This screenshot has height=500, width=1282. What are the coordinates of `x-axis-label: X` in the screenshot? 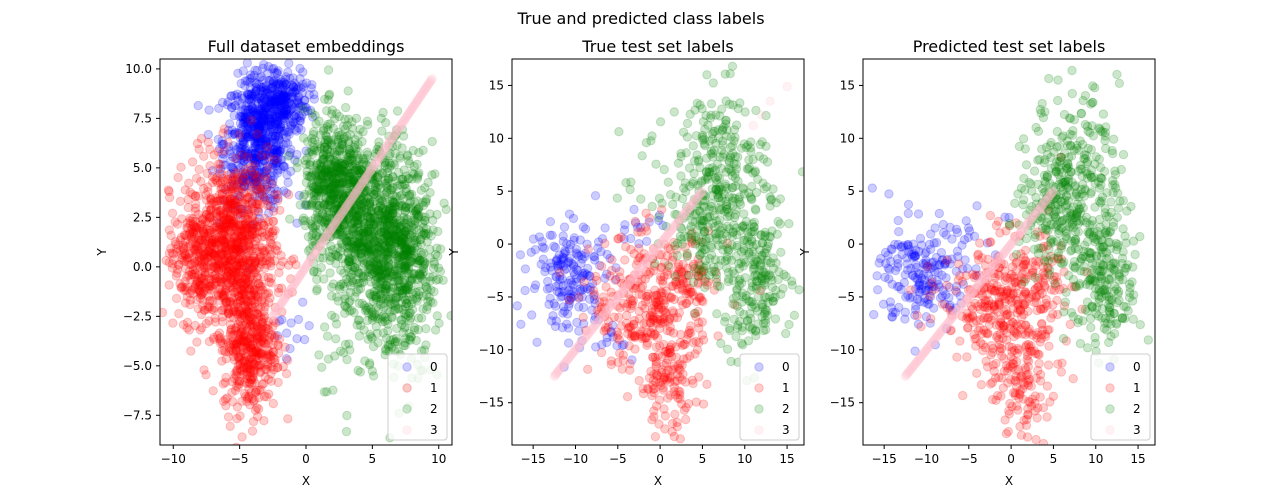 It's located at (306, 481).